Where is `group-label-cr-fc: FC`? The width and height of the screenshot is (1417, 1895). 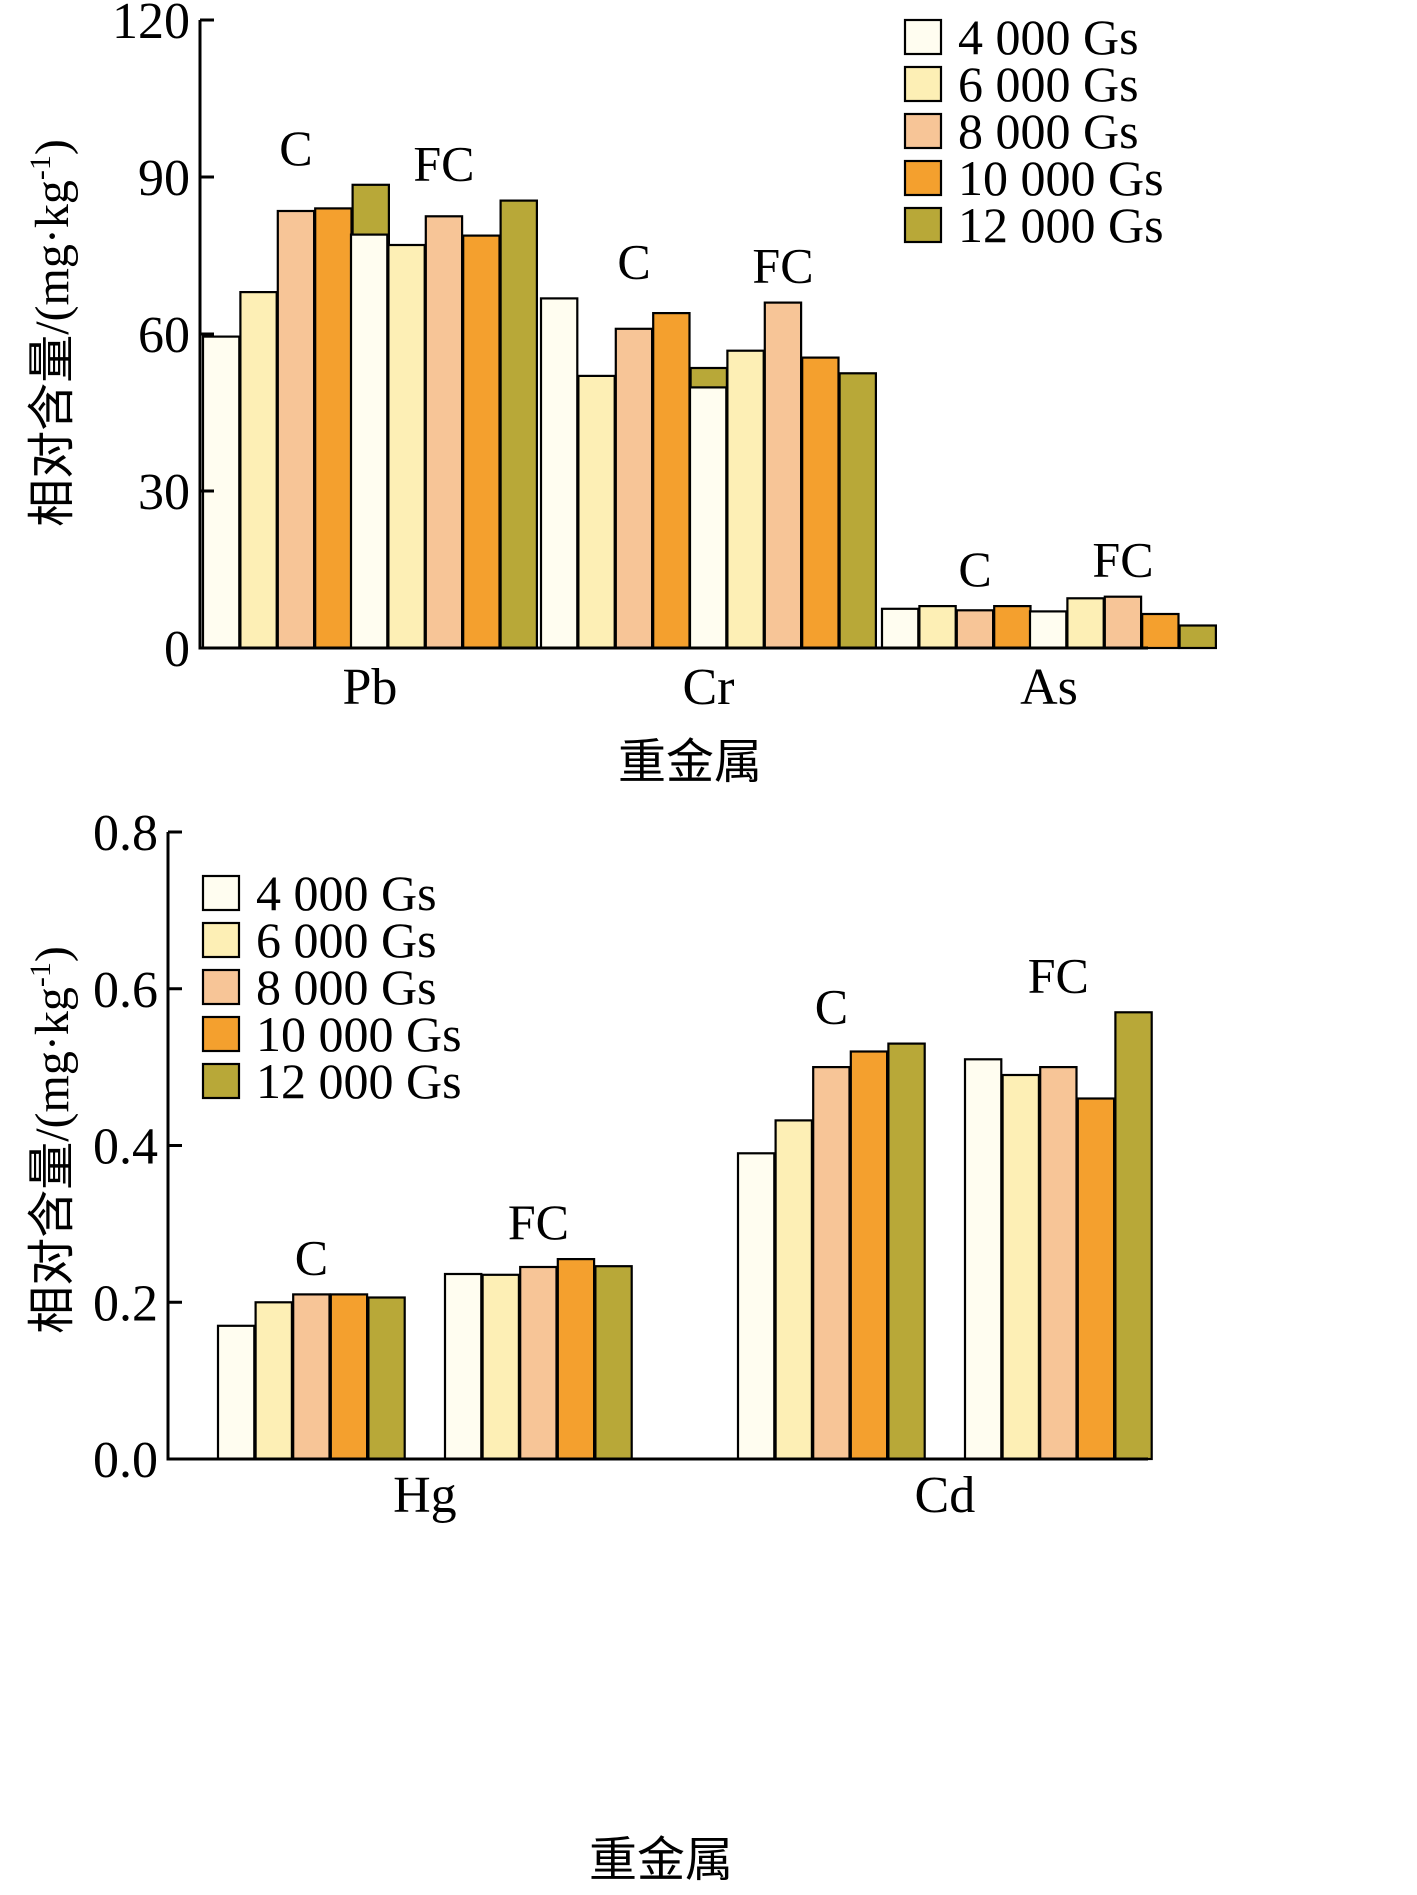 group-label-cr-fc: FC is located at coordinates (782, 266).